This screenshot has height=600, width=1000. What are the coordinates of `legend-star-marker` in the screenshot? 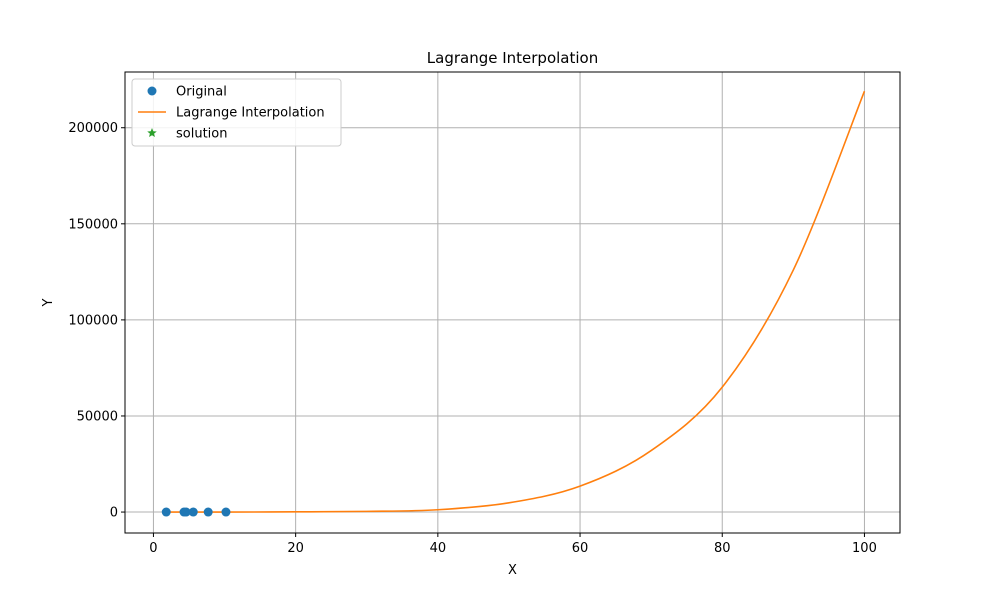 It's located at (152, 133).